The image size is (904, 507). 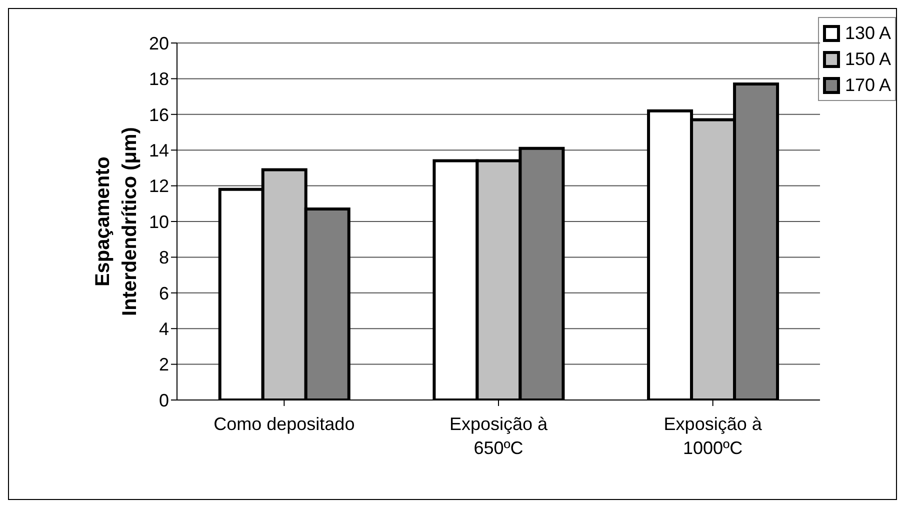 What do you see at coordinates (163, 328) in the screenshot?
I see `y-tick-label: 4` at bounding box center [163, 328].